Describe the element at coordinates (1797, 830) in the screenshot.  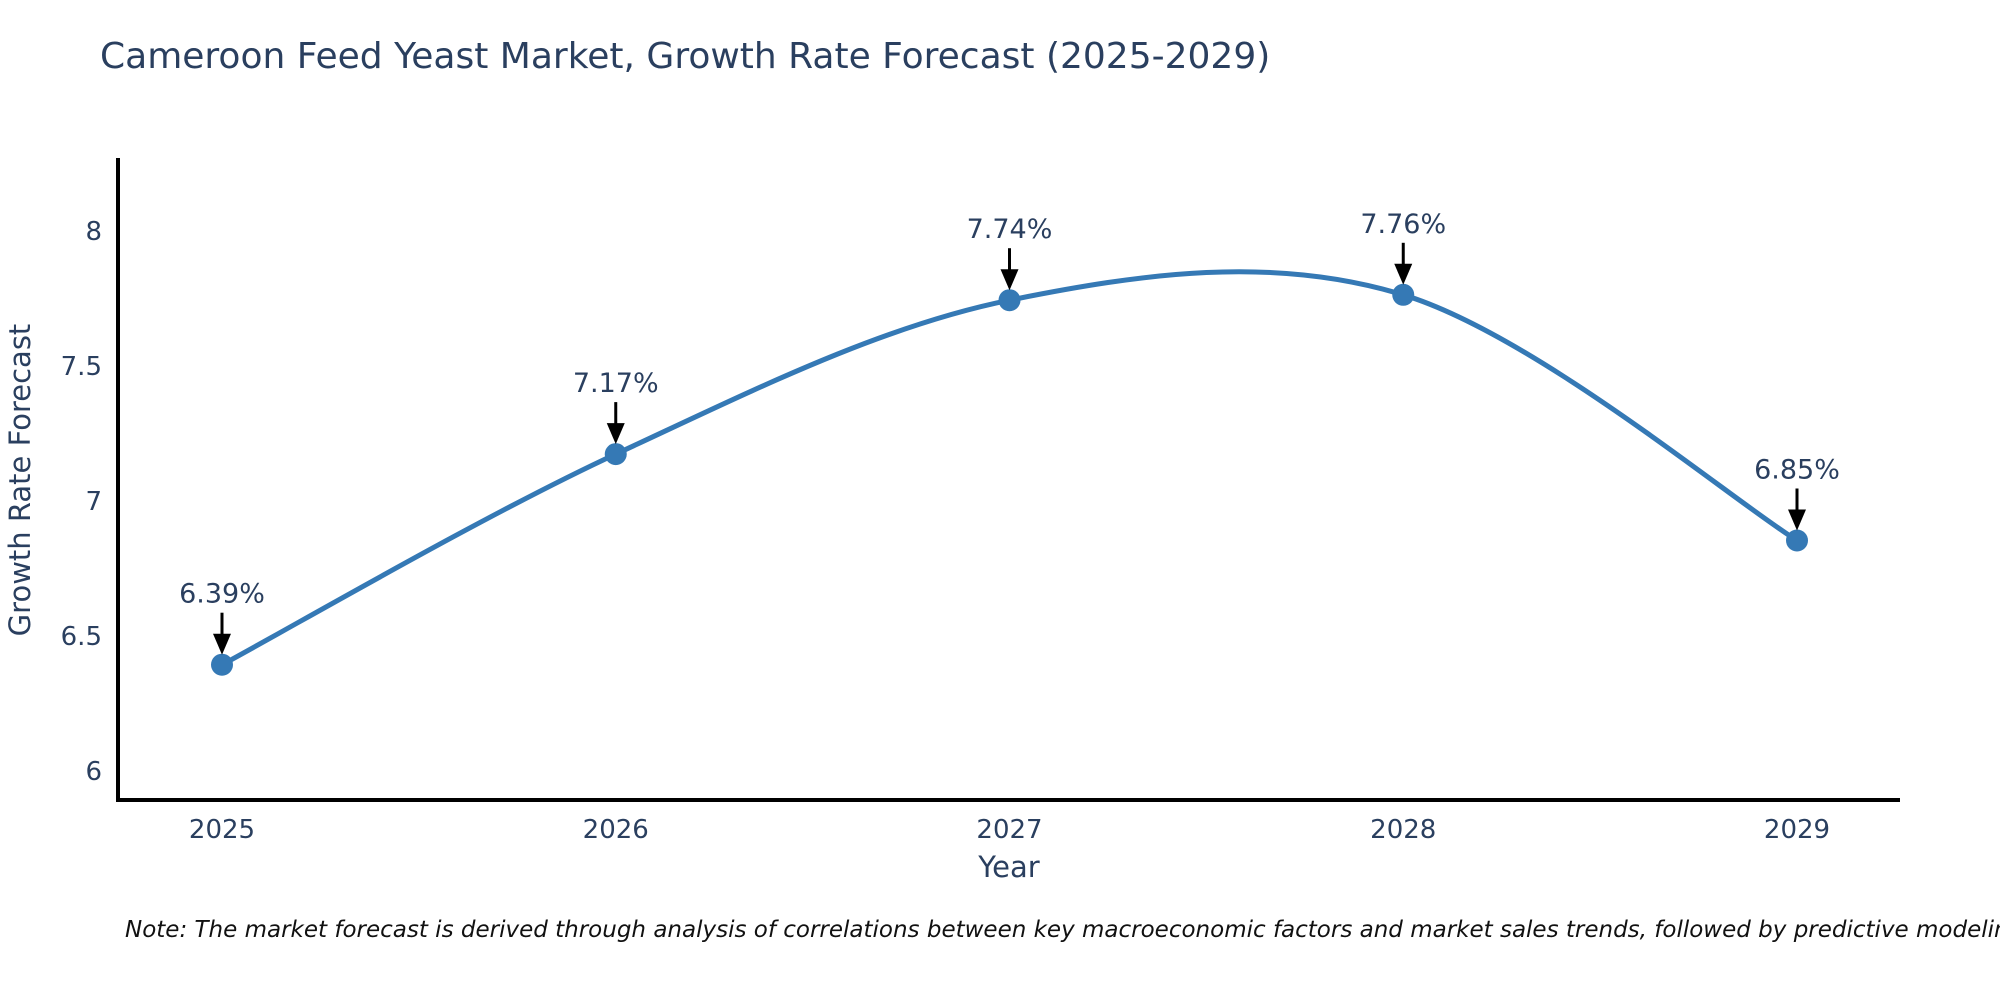
I see `x-tick-label: 2029` at that location.